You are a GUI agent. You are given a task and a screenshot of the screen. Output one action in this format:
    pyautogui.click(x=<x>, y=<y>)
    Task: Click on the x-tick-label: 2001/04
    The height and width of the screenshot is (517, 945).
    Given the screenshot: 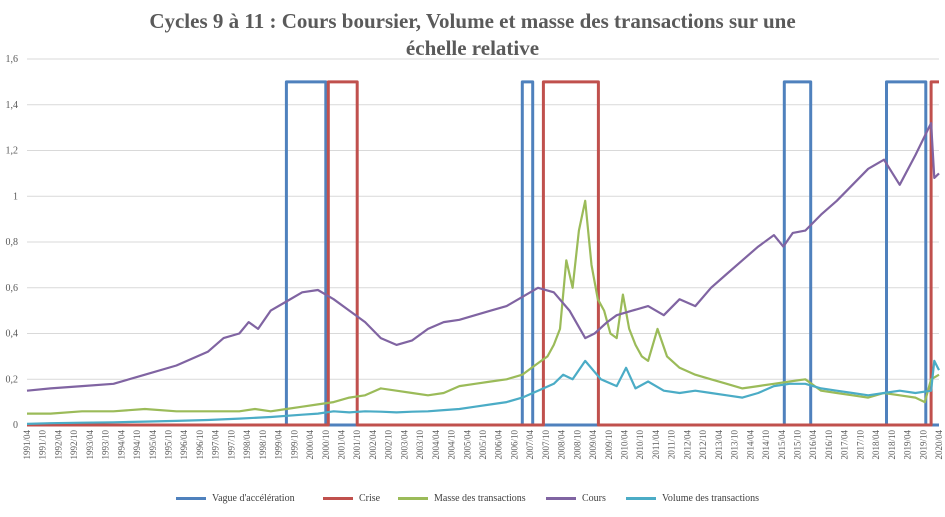 What is the action you would take?
    pyautogui.click(x=341, y=445)
    